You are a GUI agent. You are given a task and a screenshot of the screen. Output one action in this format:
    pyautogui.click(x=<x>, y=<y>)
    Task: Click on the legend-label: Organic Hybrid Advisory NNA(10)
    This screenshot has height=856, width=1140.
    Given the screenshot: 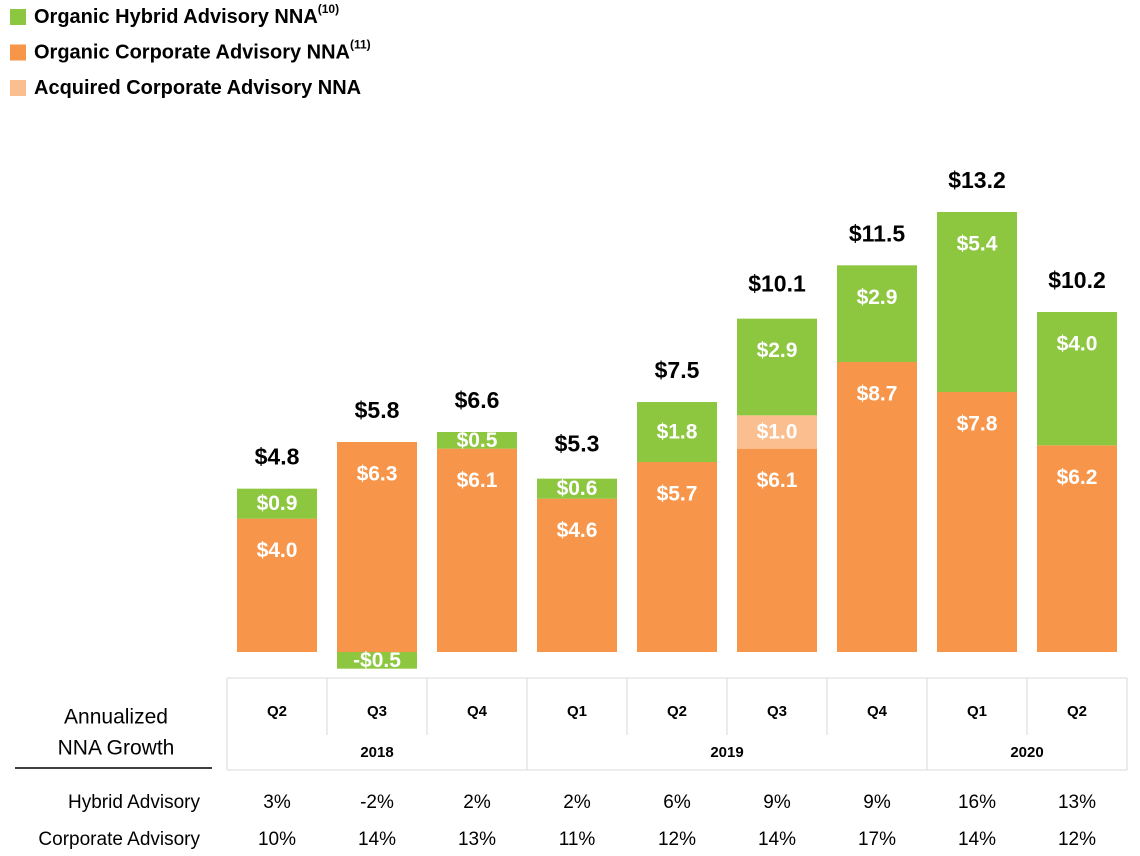 What is the action you would take?
    pyautogui.click(x=186, y=15)
    